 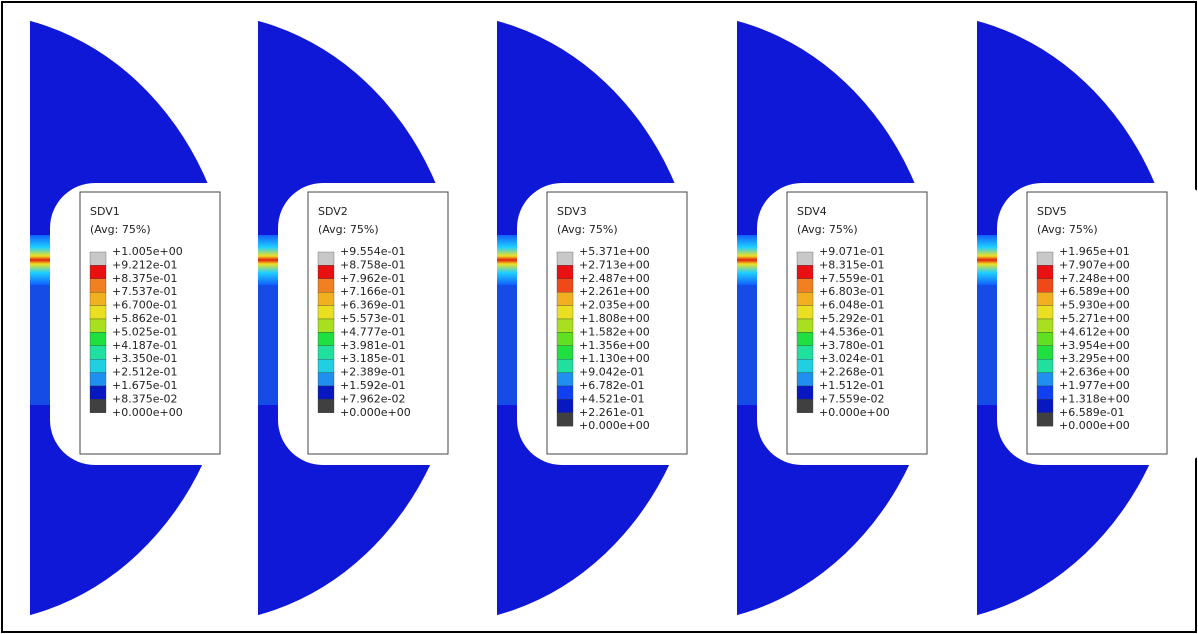 I want to click on legend-label: +7.962e-01, so click(x=372, y=278).